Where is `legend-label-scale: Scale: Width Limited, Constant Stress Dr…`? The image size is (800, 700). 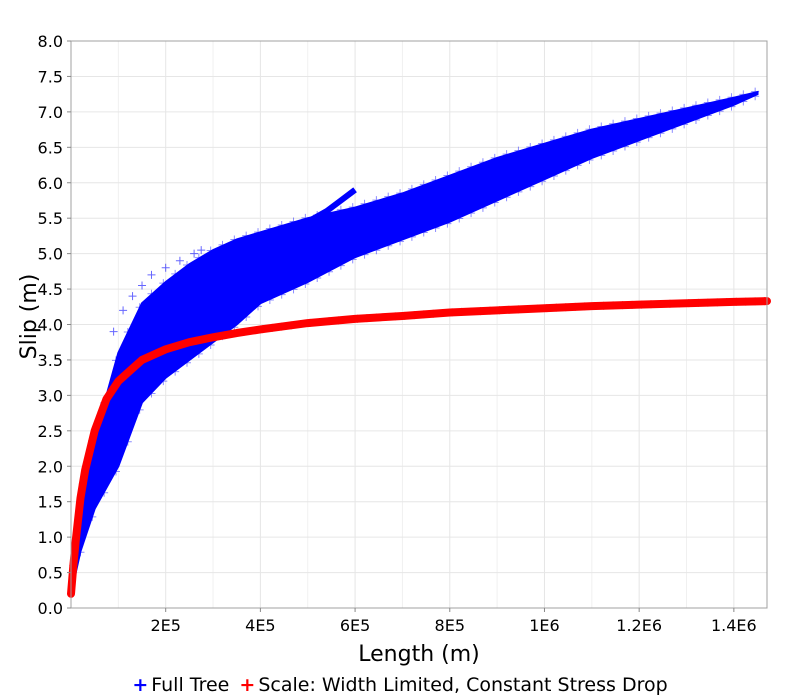 legend-label-scale: Scale: Width Limited, Constant Stress Dr… is located at coordinates (463, 685).